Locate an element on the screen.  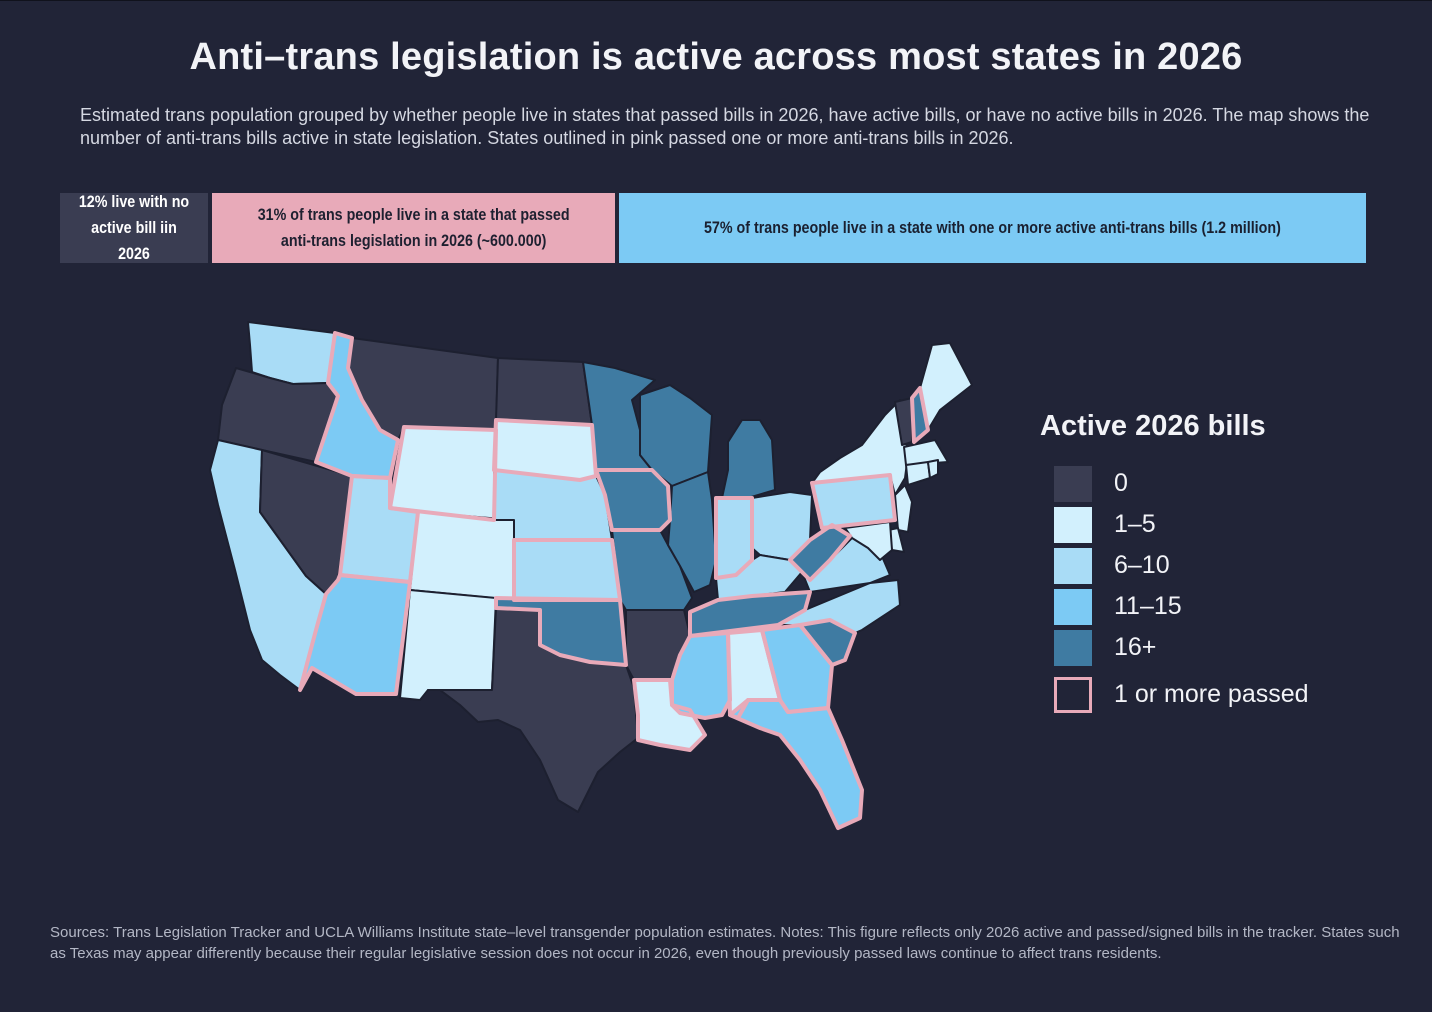
state-ks is located at coordinates (567, 570).